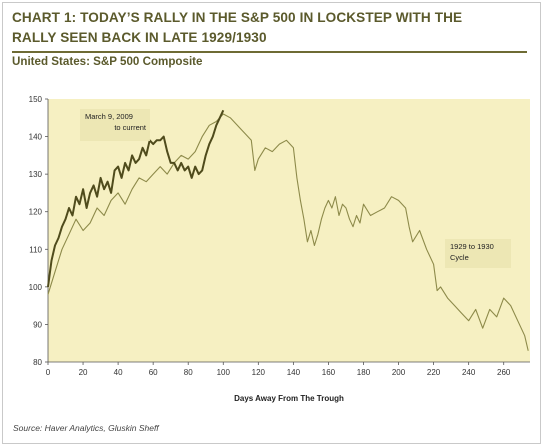 The height and width of the screenshot is (448, 545). I want to click on y-tick-label: 90, so click(37, 324).